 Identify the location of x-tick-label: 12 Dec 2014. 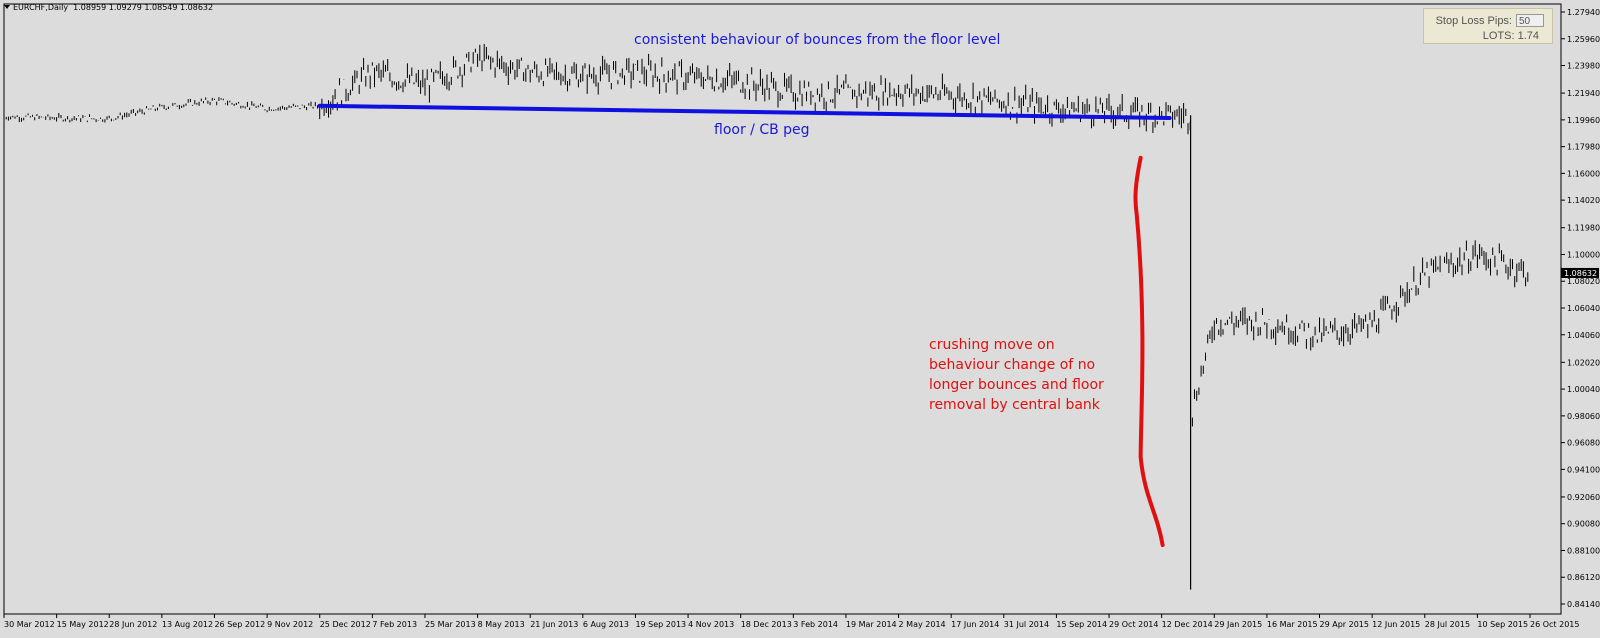
(1187, 624).